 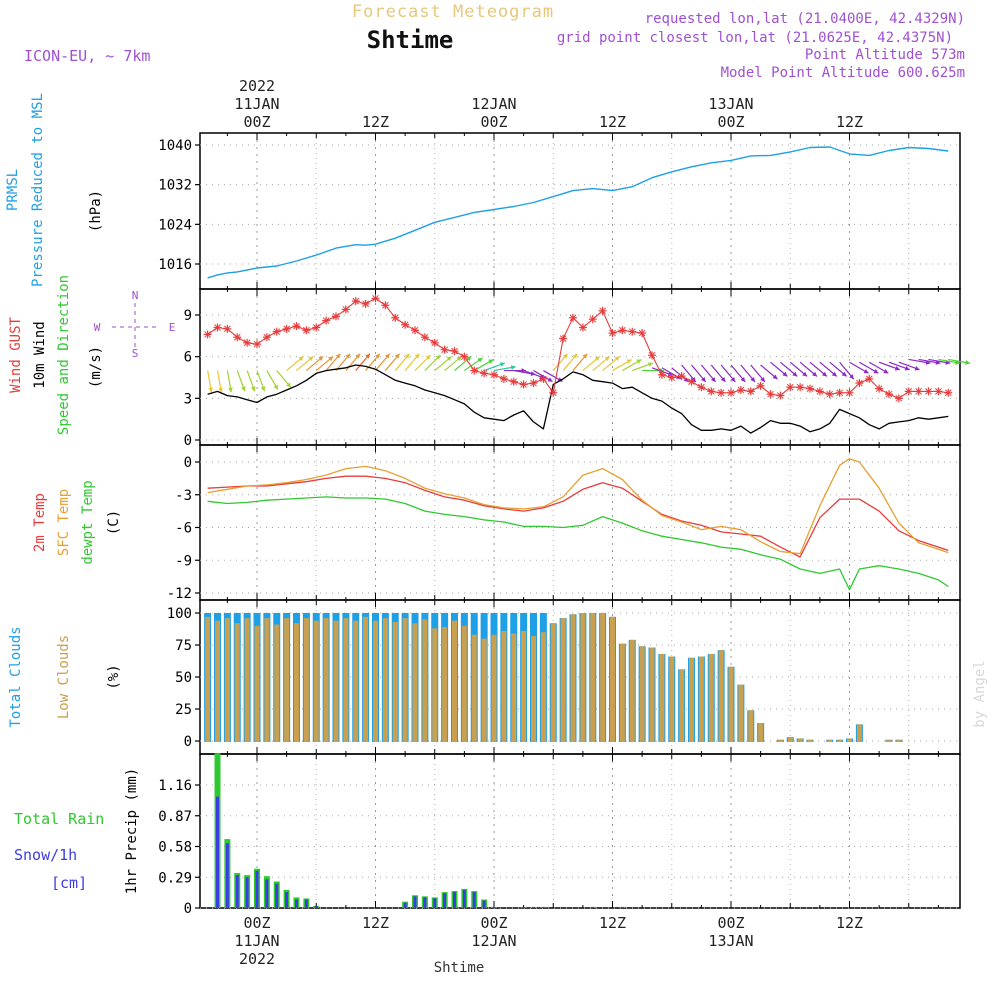 I want to click on bottom-time-label: 13JAN, so click(x=730, y=941).